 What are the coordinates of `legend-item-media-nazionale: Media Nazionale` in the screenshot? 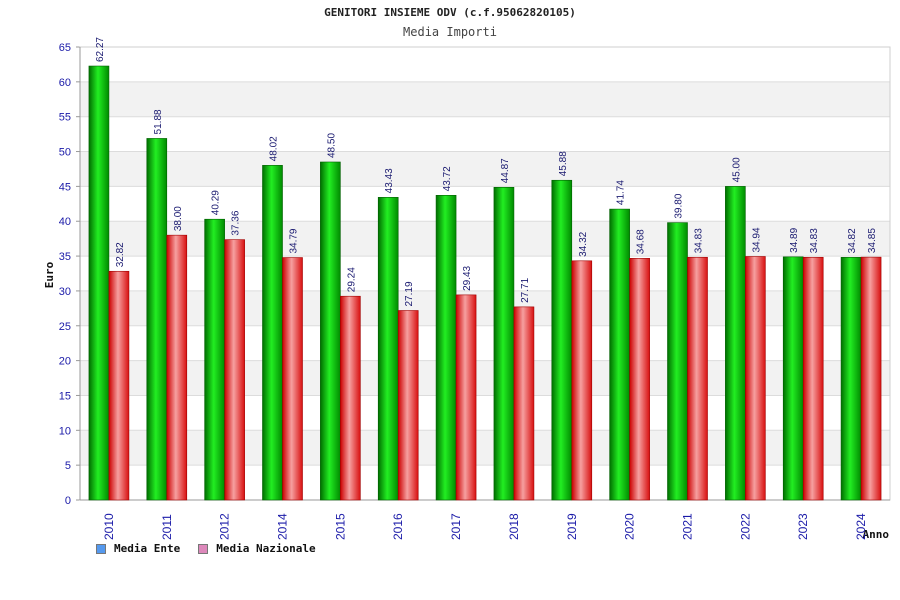 It's located at (257, 548).